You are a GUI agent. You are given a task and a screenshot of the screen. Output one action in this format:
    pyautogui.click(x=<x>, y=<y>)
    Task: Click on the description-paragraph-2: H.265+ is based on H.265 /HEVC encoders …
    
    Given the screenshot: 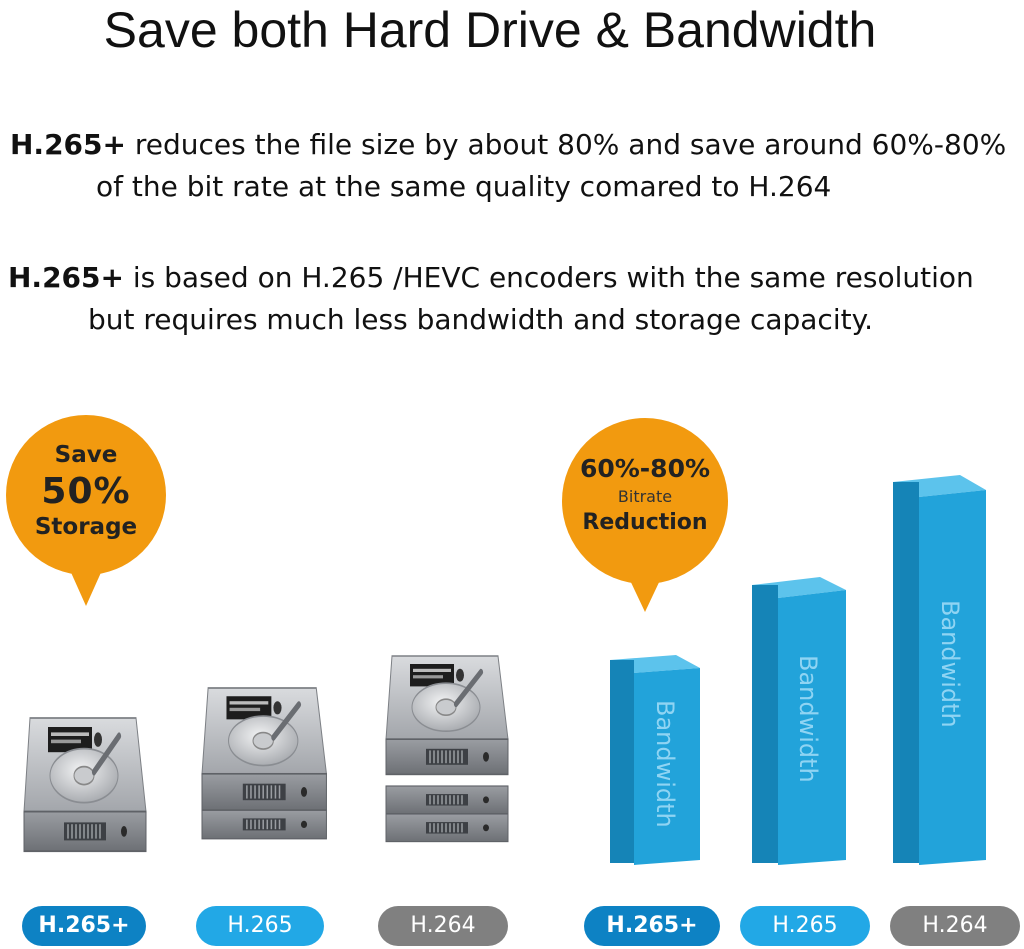 What is the action you would take?
    pyautogui.click(x=512, y=299)
    